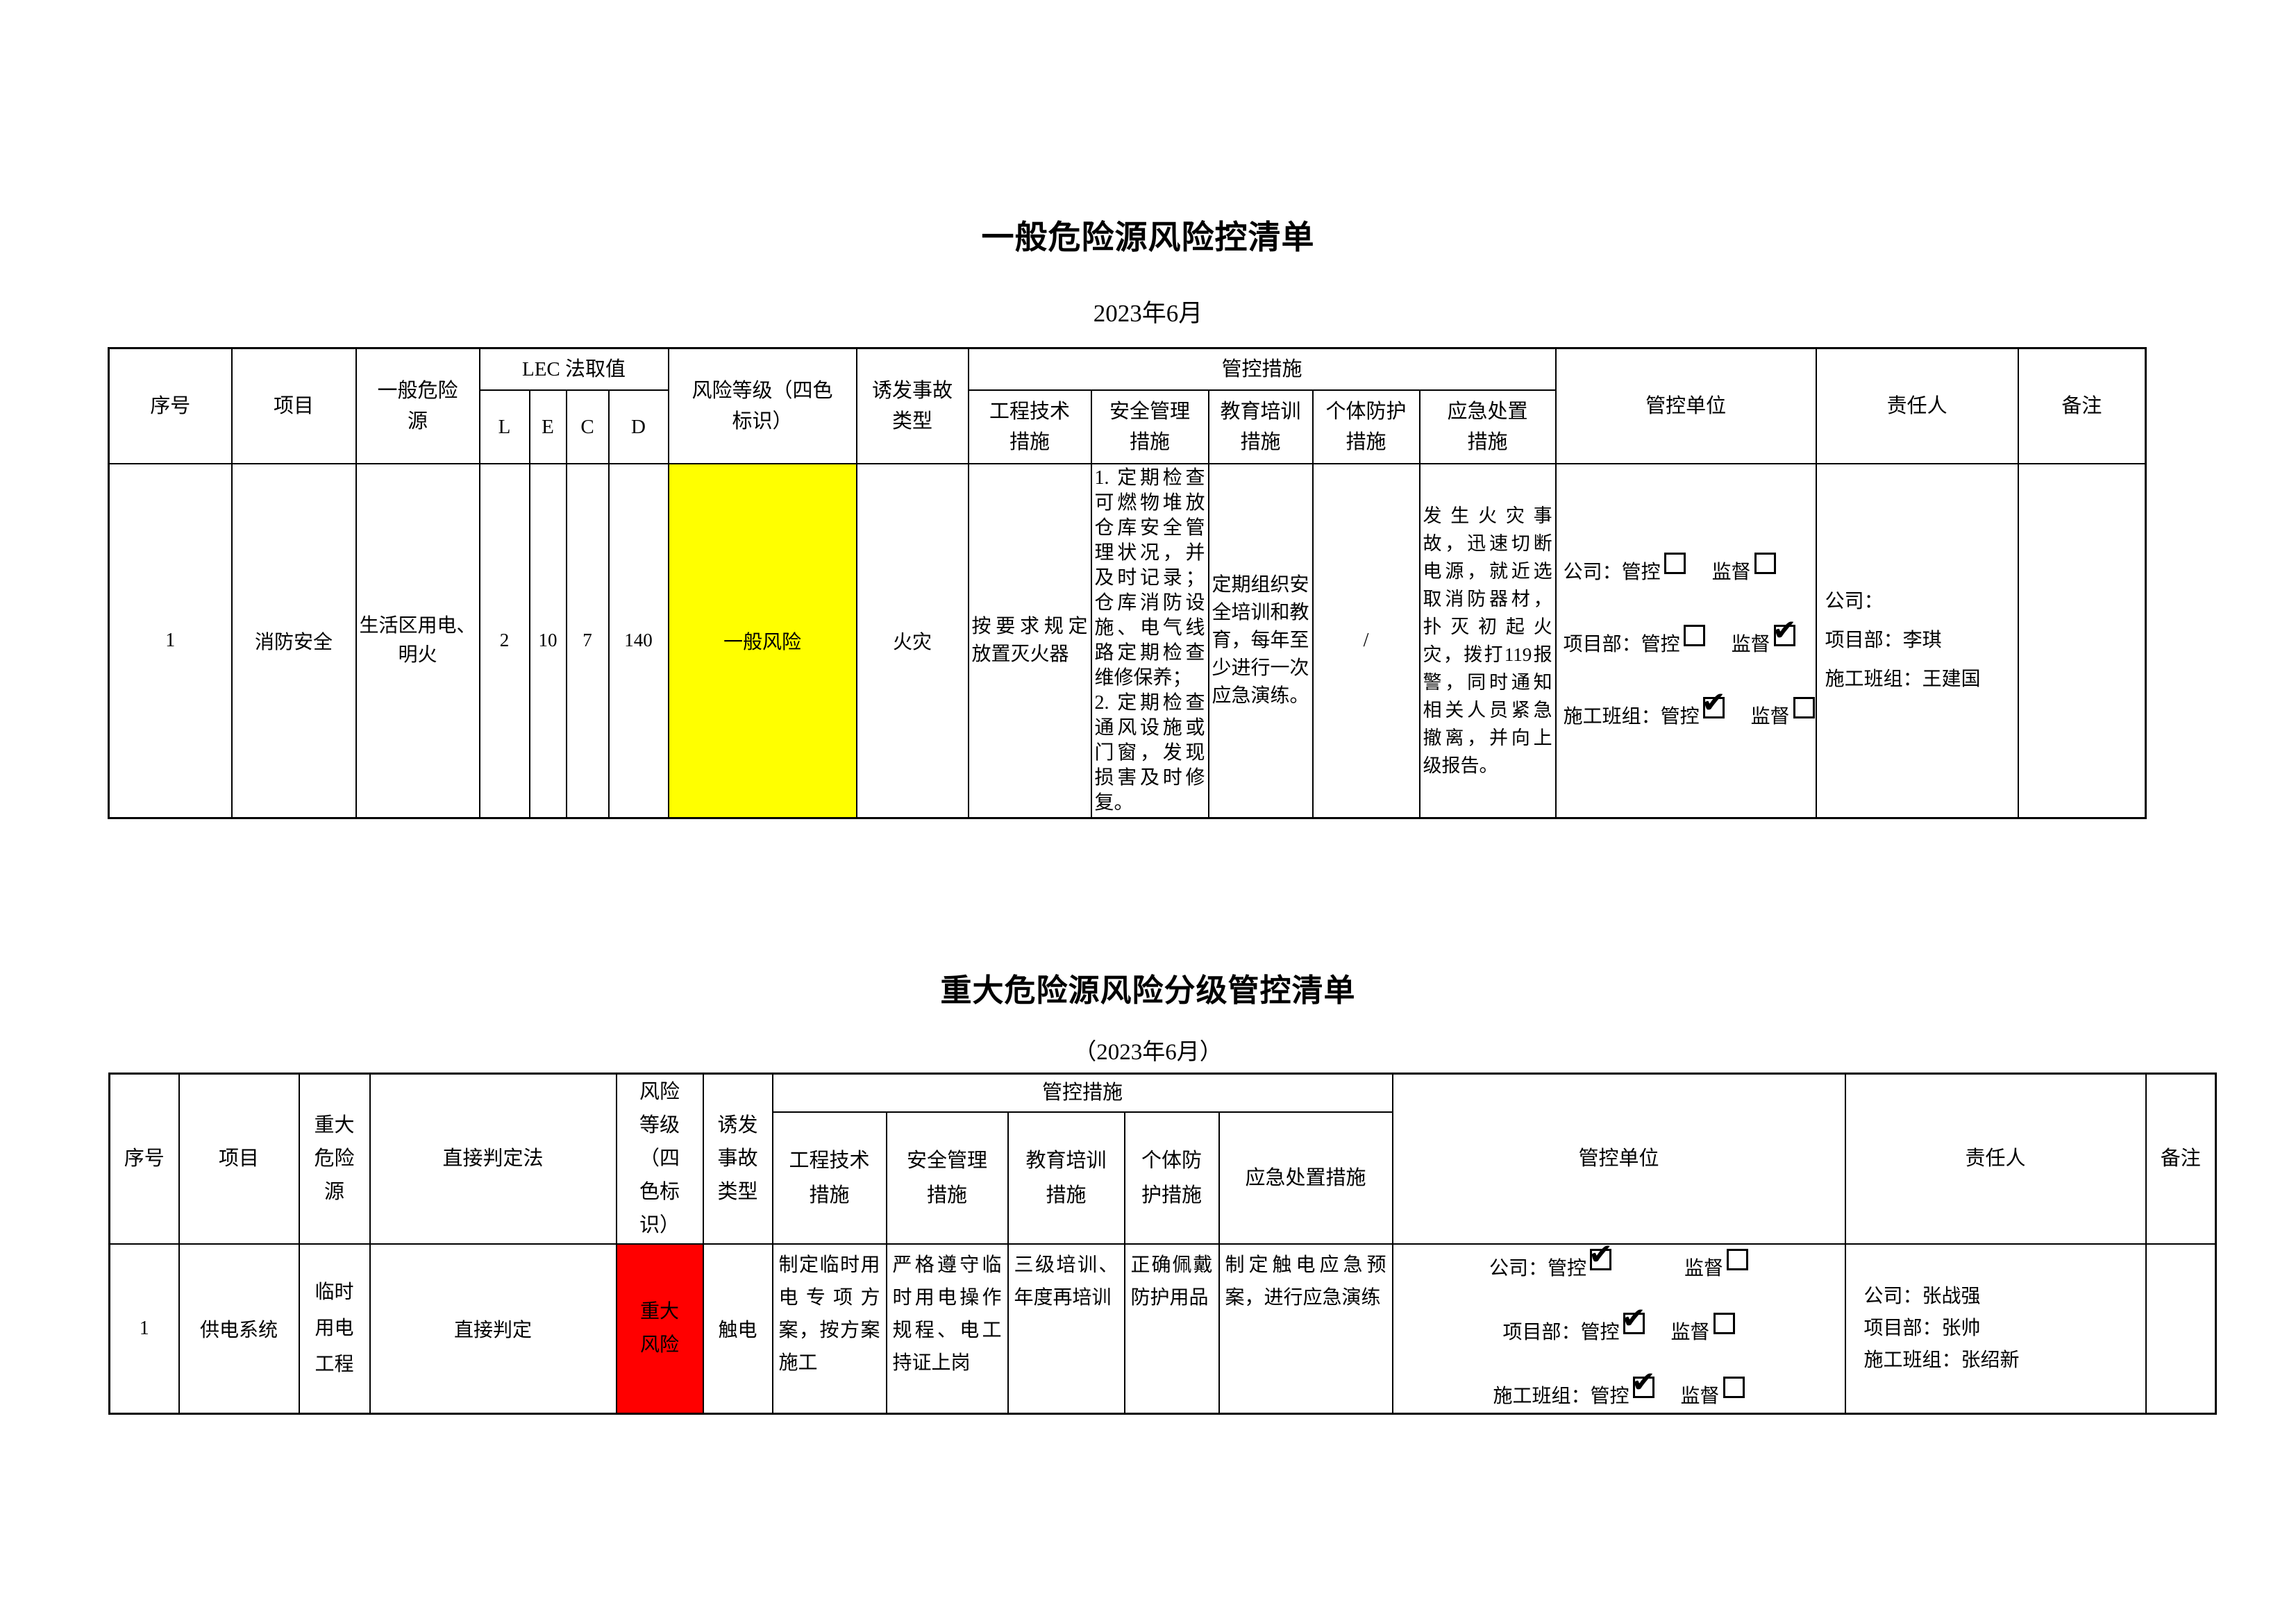 The image size is (2296, 1623). What do you see at coordinates (587, 426) in the screenshot?
I see `col-c-header: C` at bounding box center [587, 426].